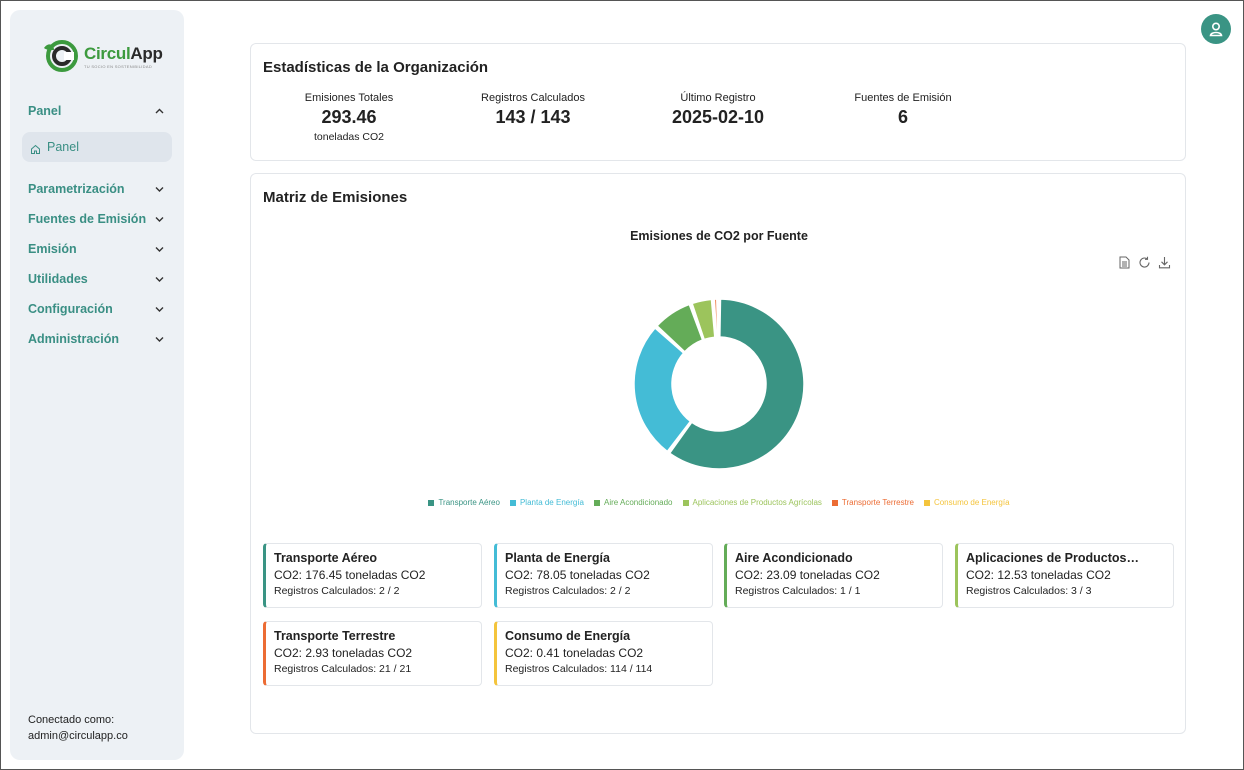 This screenshot has width=1244, height=770. What do you see at coordinates (638, 502) in the screenshot?
I see `legend-label: Aire Acondicionado` at bounding box center [638, 502].